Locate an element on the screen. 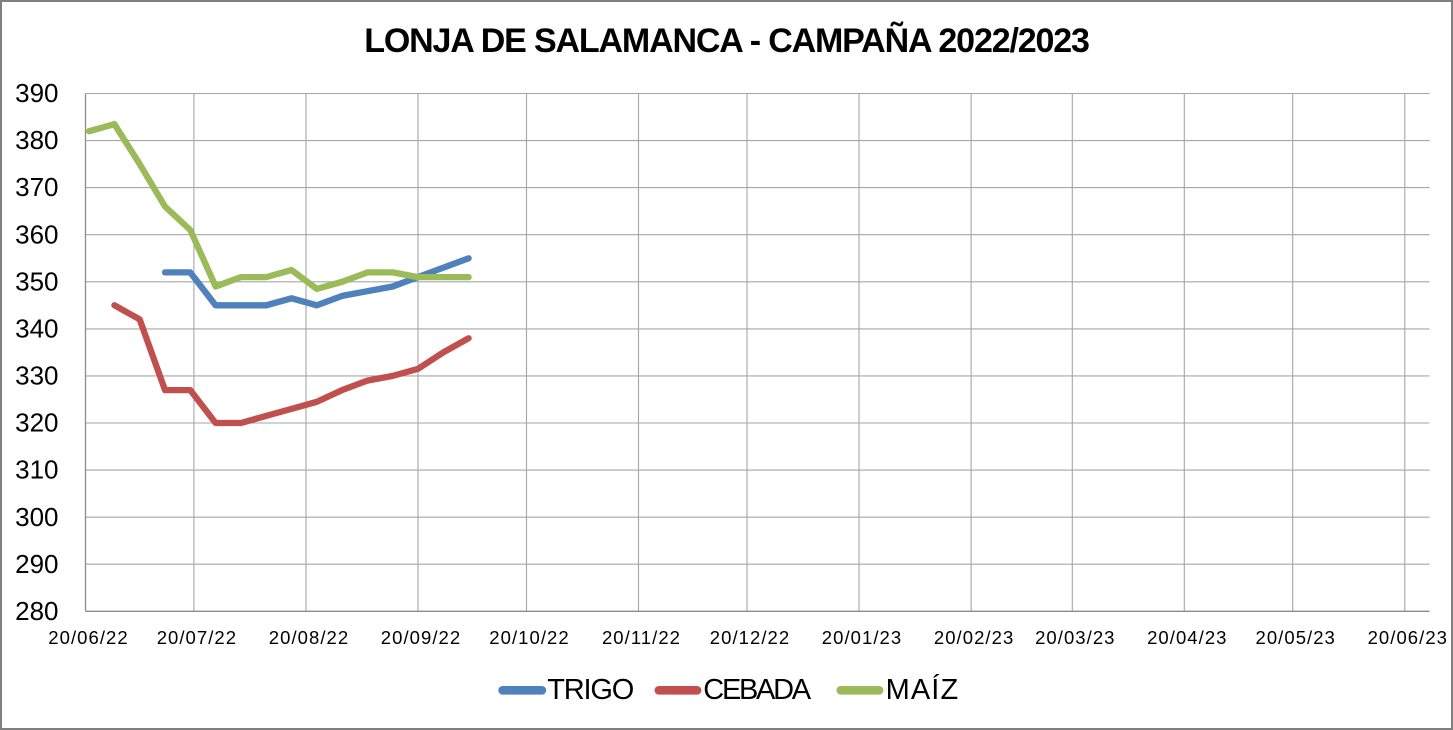 Image resolution: width=1453 pixels, height=730 pixels. svg-text: 20/04/23 is located at coordinates (1187, 637).